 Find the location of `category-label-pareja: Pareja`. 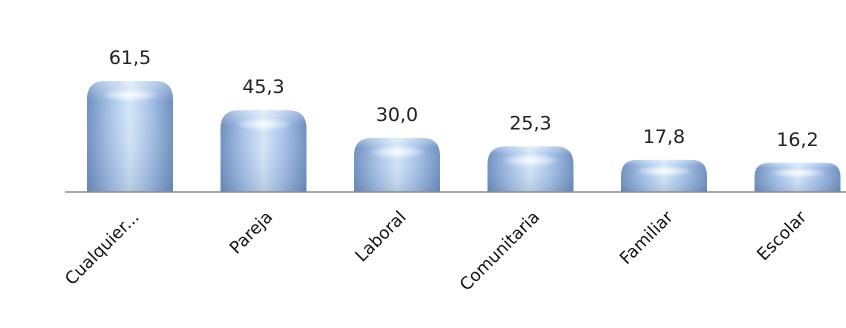

category-label-pareja: Pareja is located at coordinates (251, 232).